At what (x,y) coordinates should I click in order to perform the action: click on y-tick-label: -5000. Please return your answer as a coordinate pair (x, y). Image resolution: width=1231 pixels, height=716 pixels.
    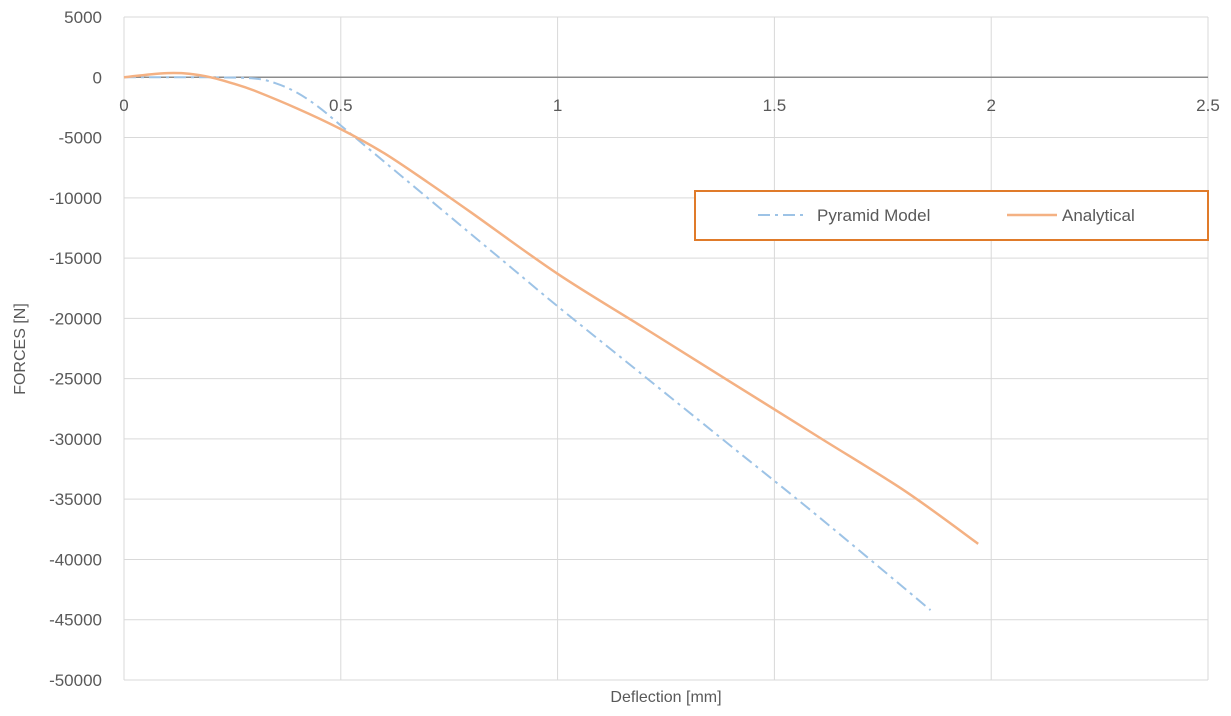
    Looking at the image, I should click on (80, 138).